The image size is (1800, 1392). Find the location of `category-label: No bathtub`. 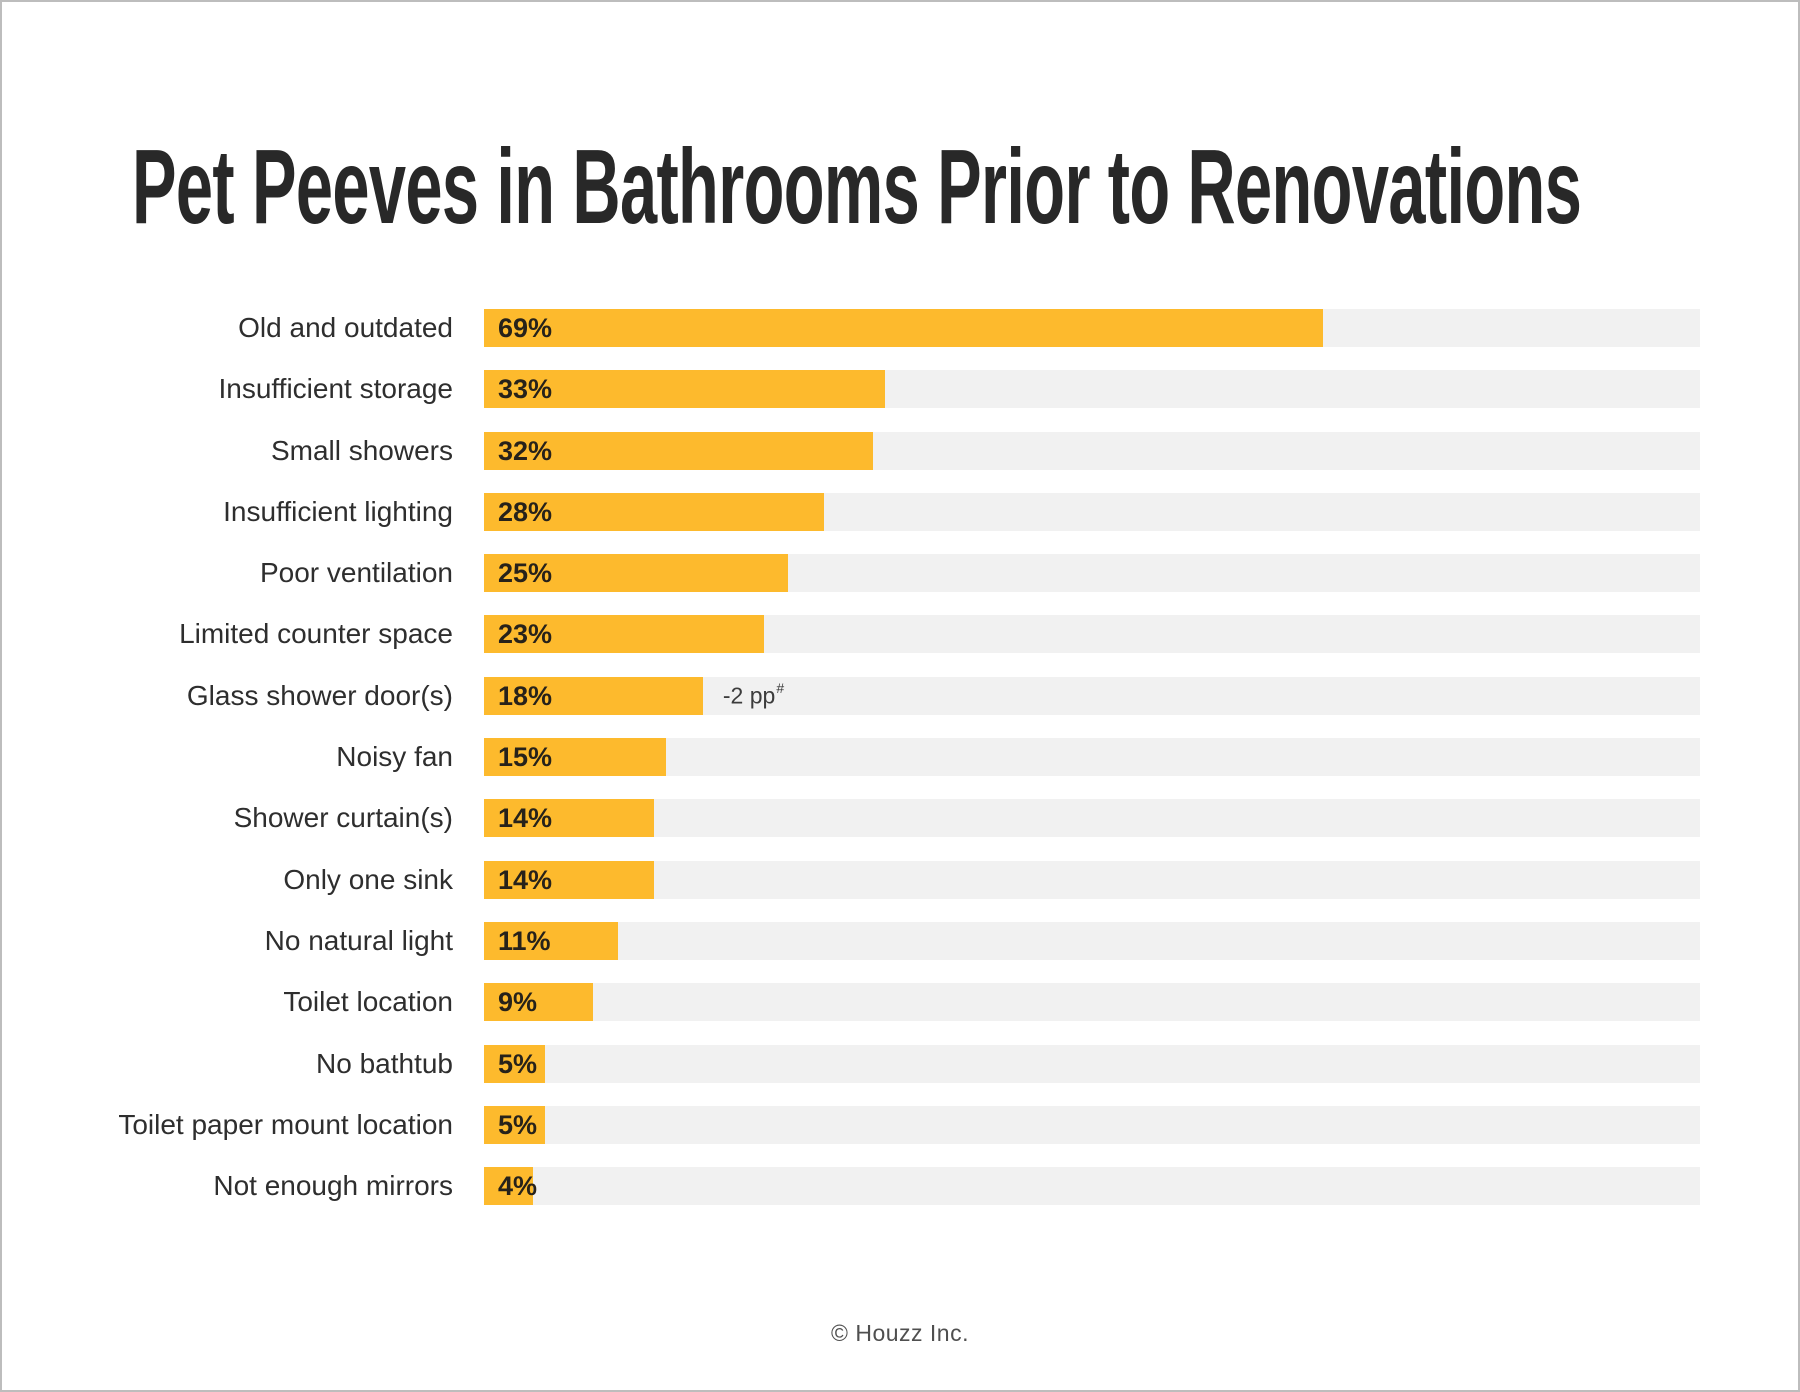

category-label: No bathtub is located at coordinates (384, 1063).